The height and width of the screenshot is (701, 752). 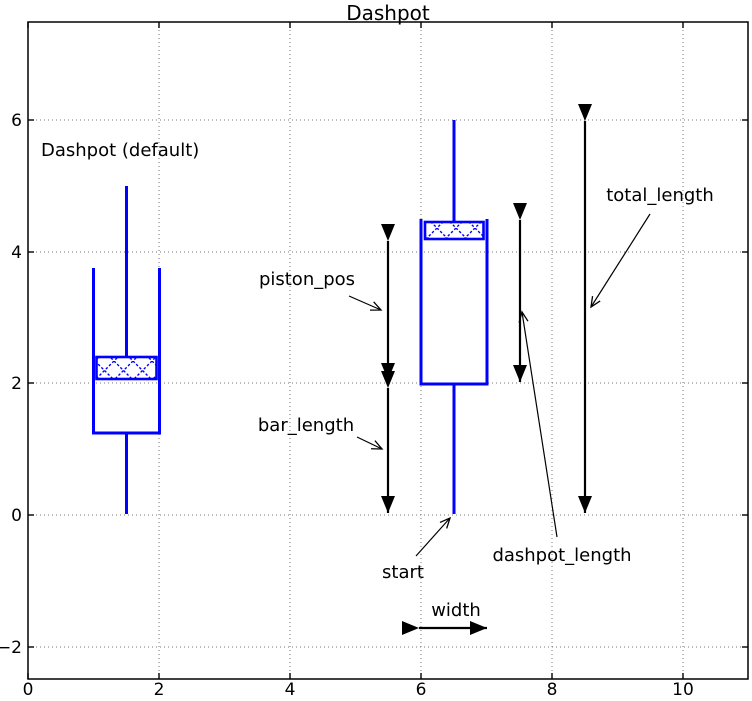 I want to click on dashpot-default-drawing, so click(x=126, y=350).